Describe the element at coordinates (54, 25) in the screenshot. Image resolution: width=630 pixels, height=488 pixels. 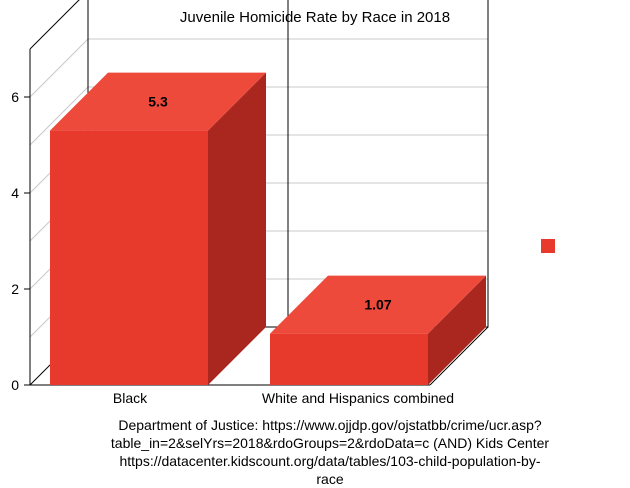
I see `left-wall-edge` at that location.